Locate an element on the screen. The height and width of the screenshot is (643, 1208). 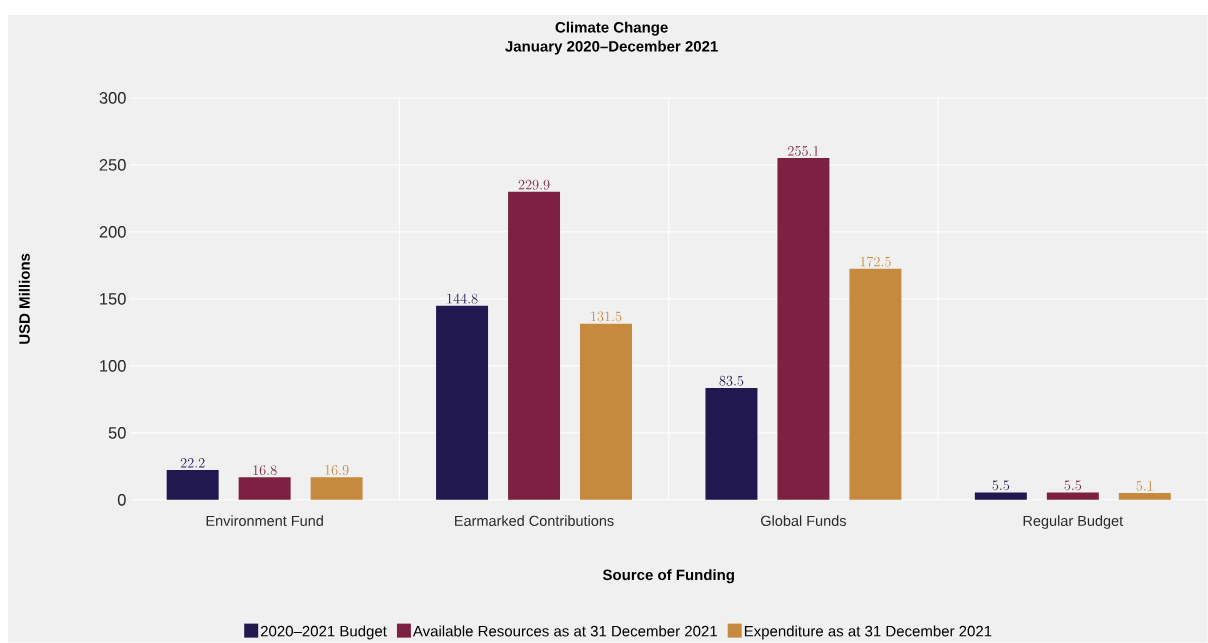
data-label: 16.9 is located at coordinates (337, 470).